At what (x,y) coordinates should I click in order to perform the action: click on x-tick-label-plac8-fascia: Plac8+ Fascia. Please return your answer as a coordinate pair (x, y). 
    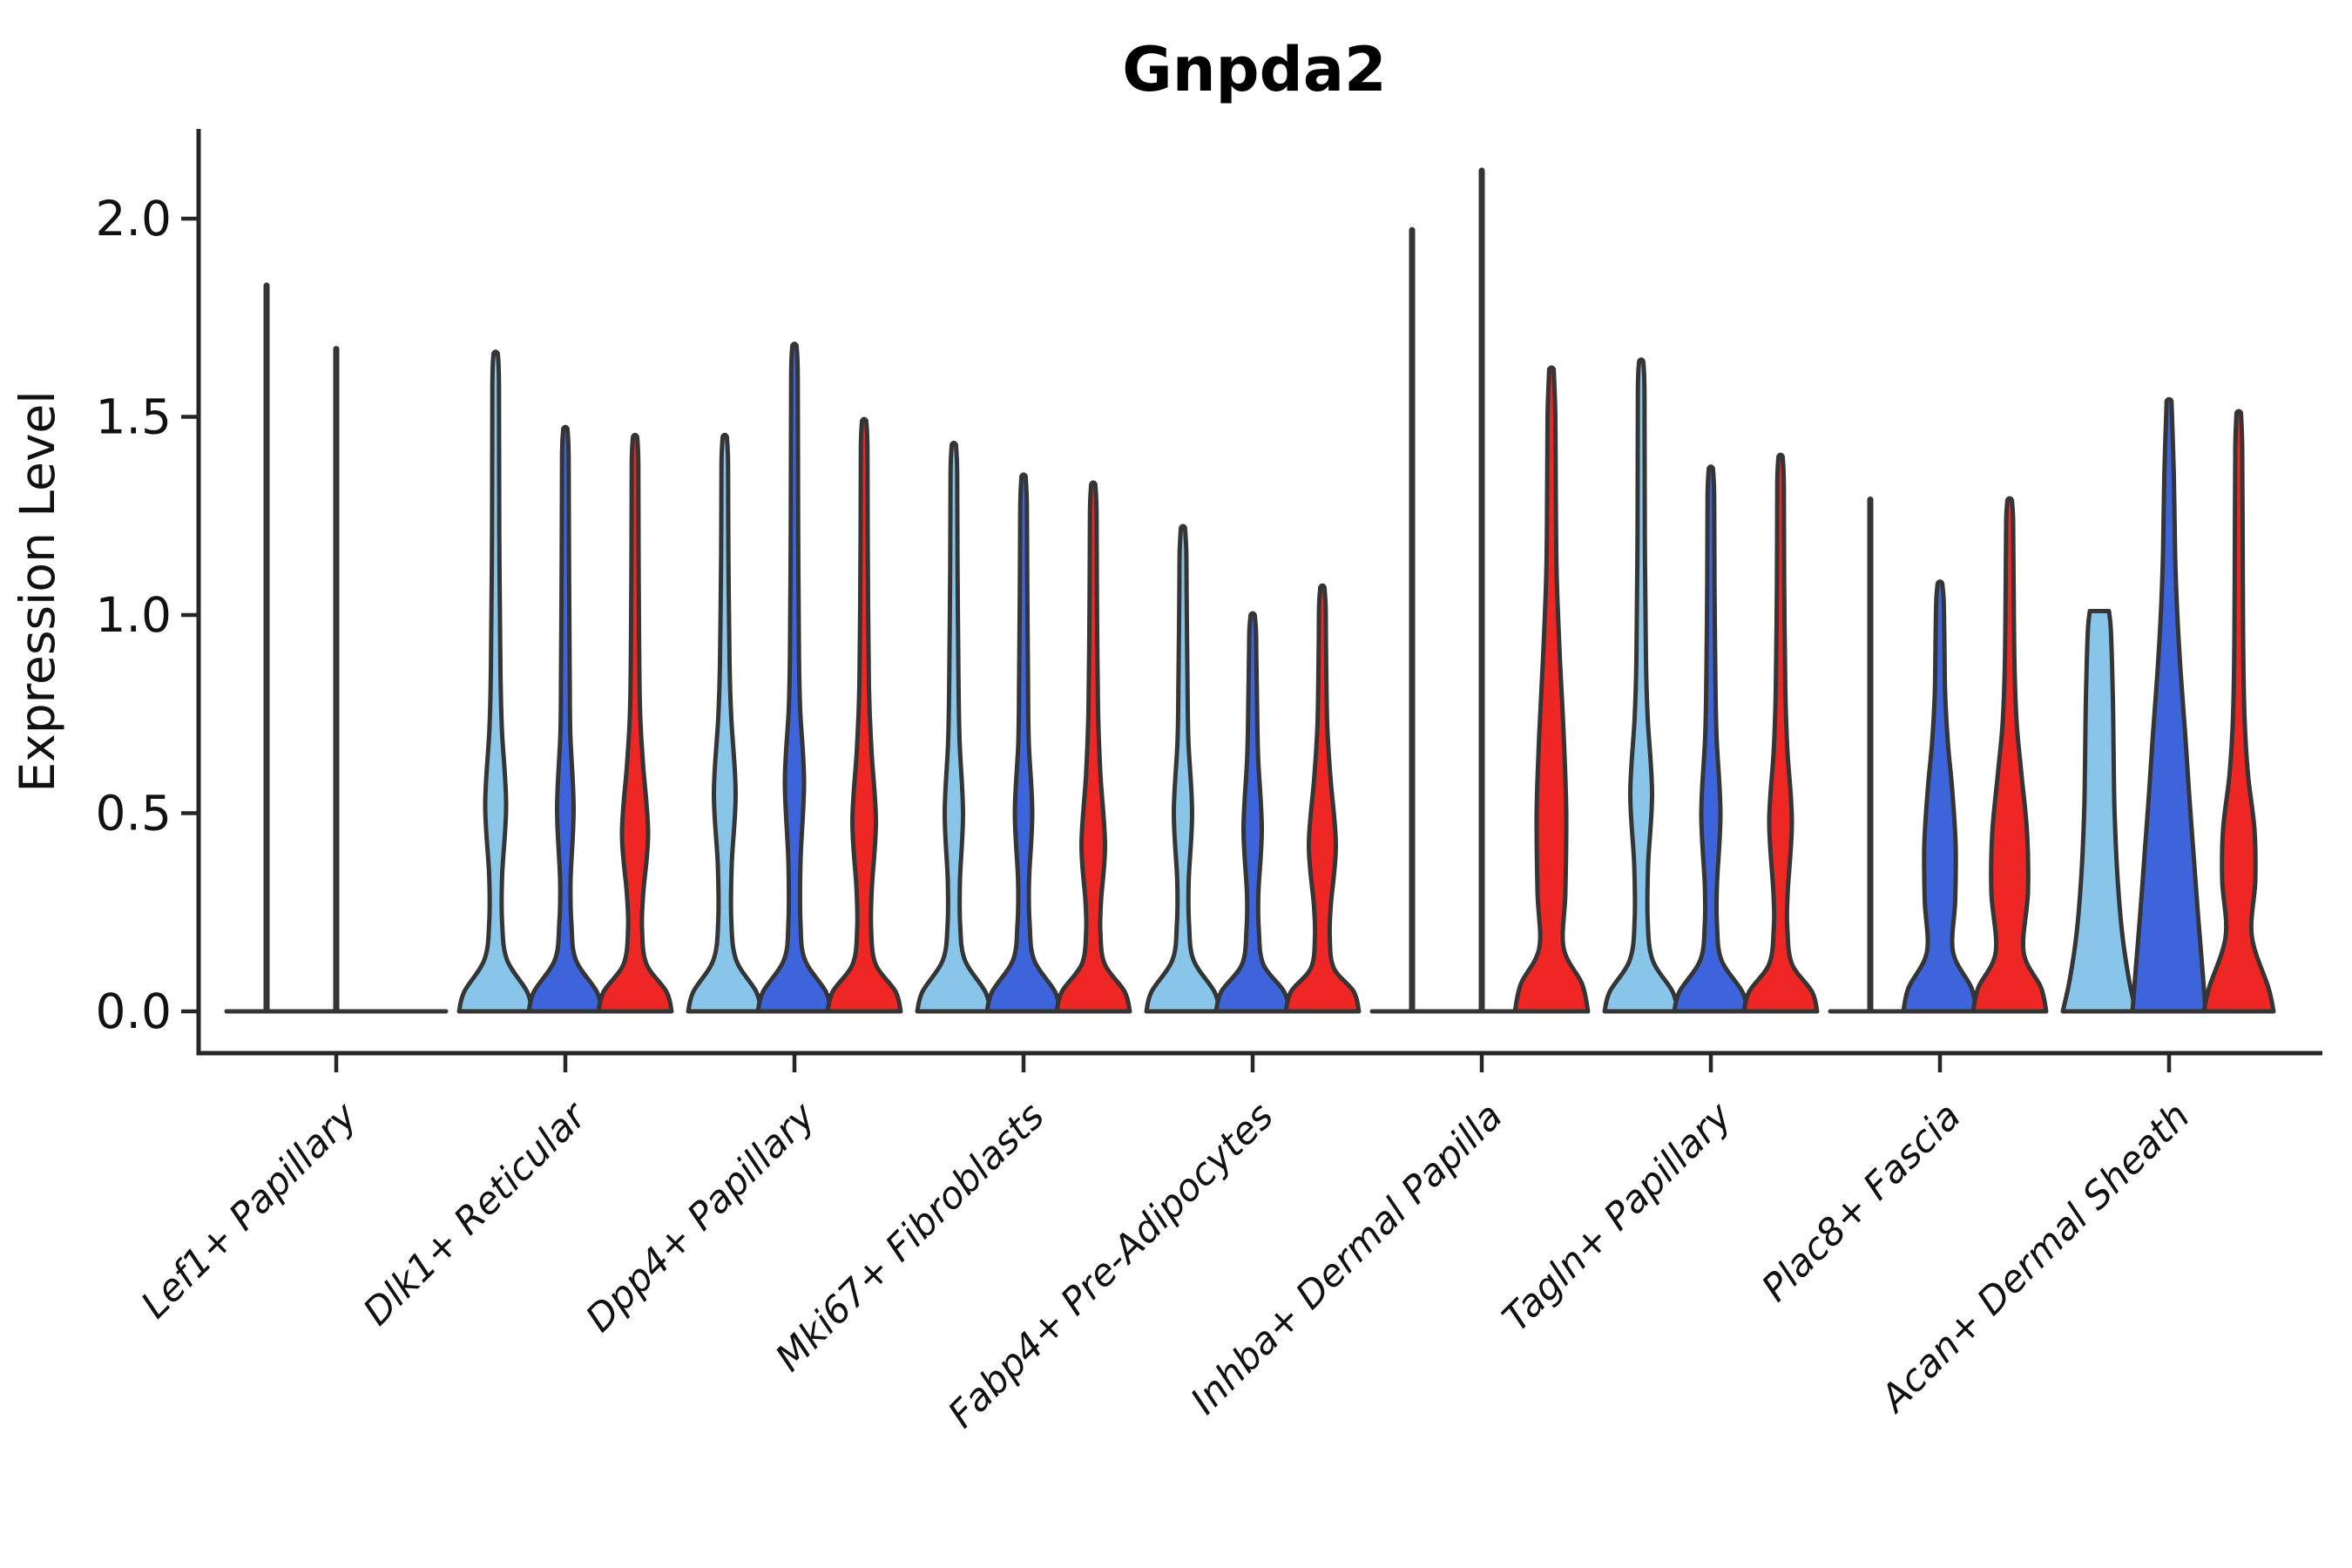
    Looking at the image, I should click on (1862, 1202).